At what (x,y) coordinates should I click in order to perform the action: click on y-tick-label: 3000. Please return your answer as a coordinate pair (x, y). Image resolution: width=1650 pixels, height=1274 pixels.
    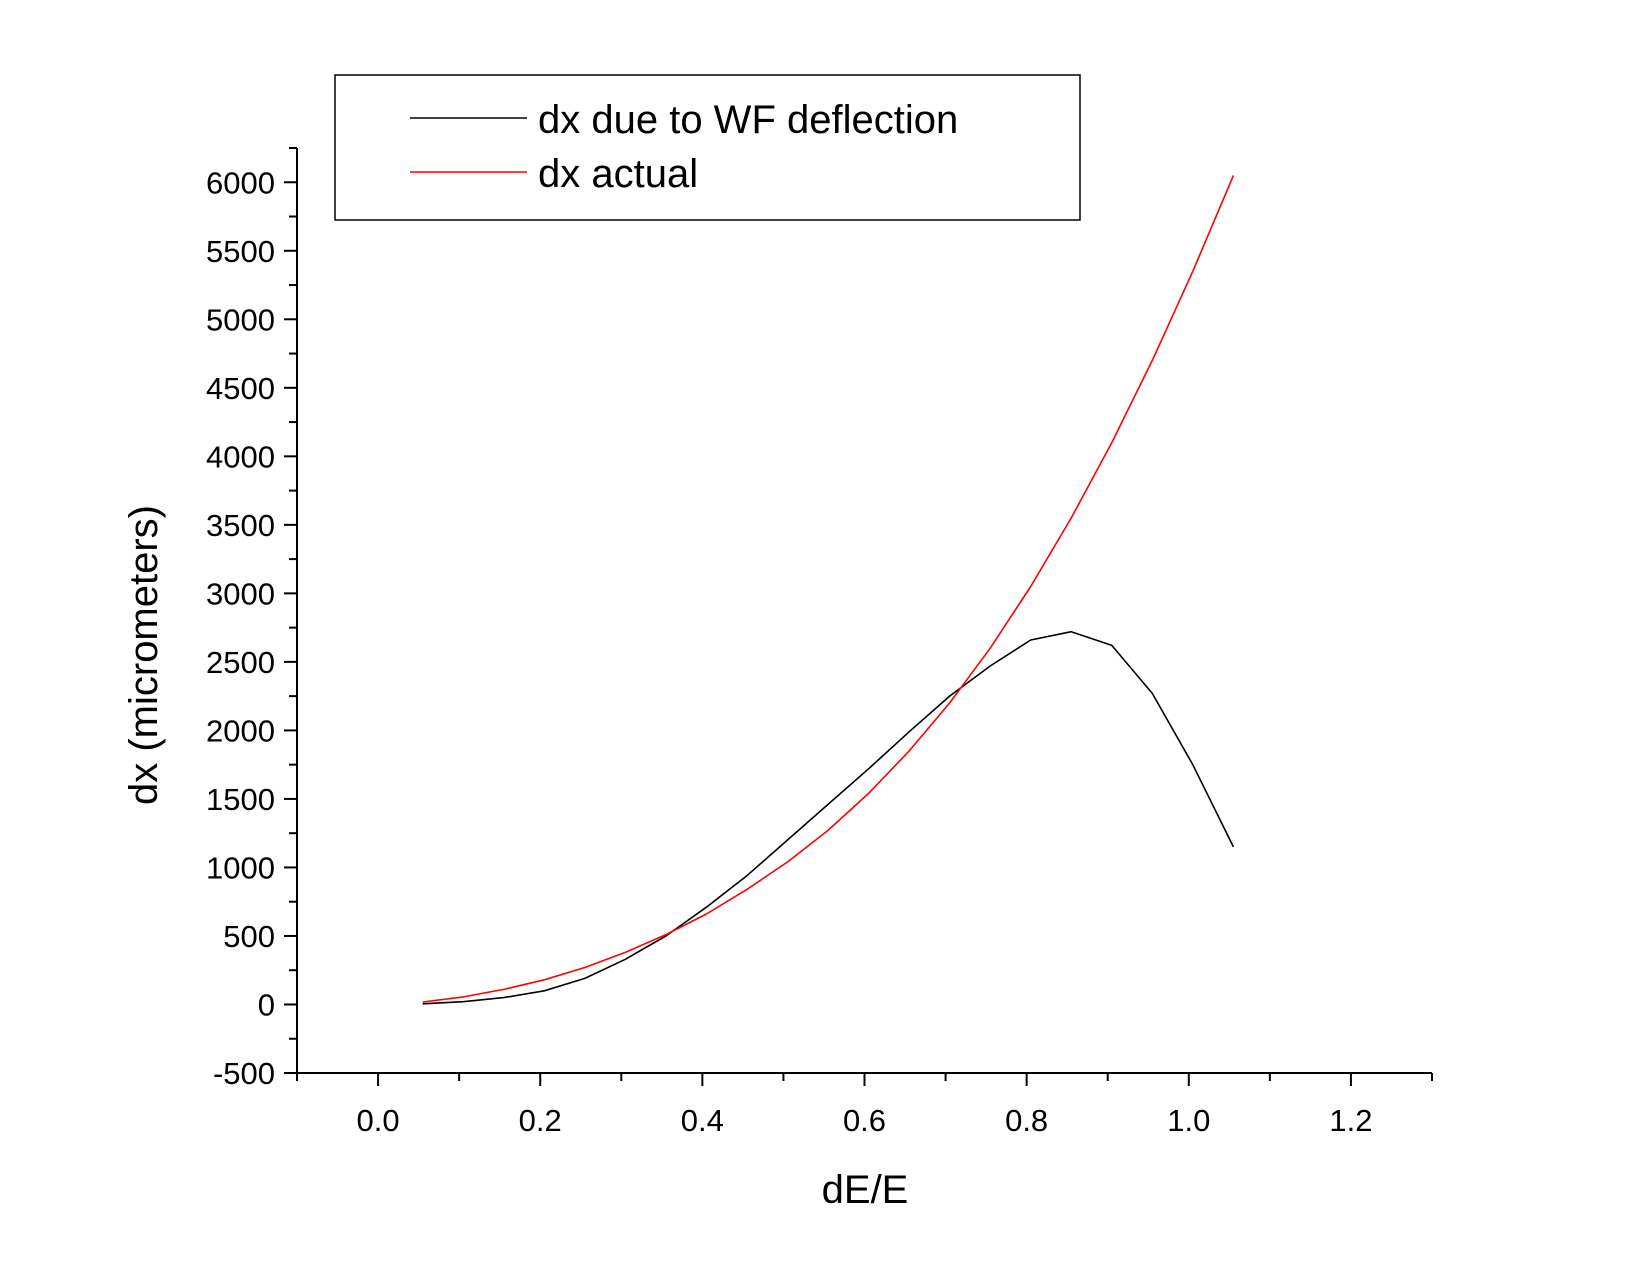
    Looking at the image, I should click on (240, 593).